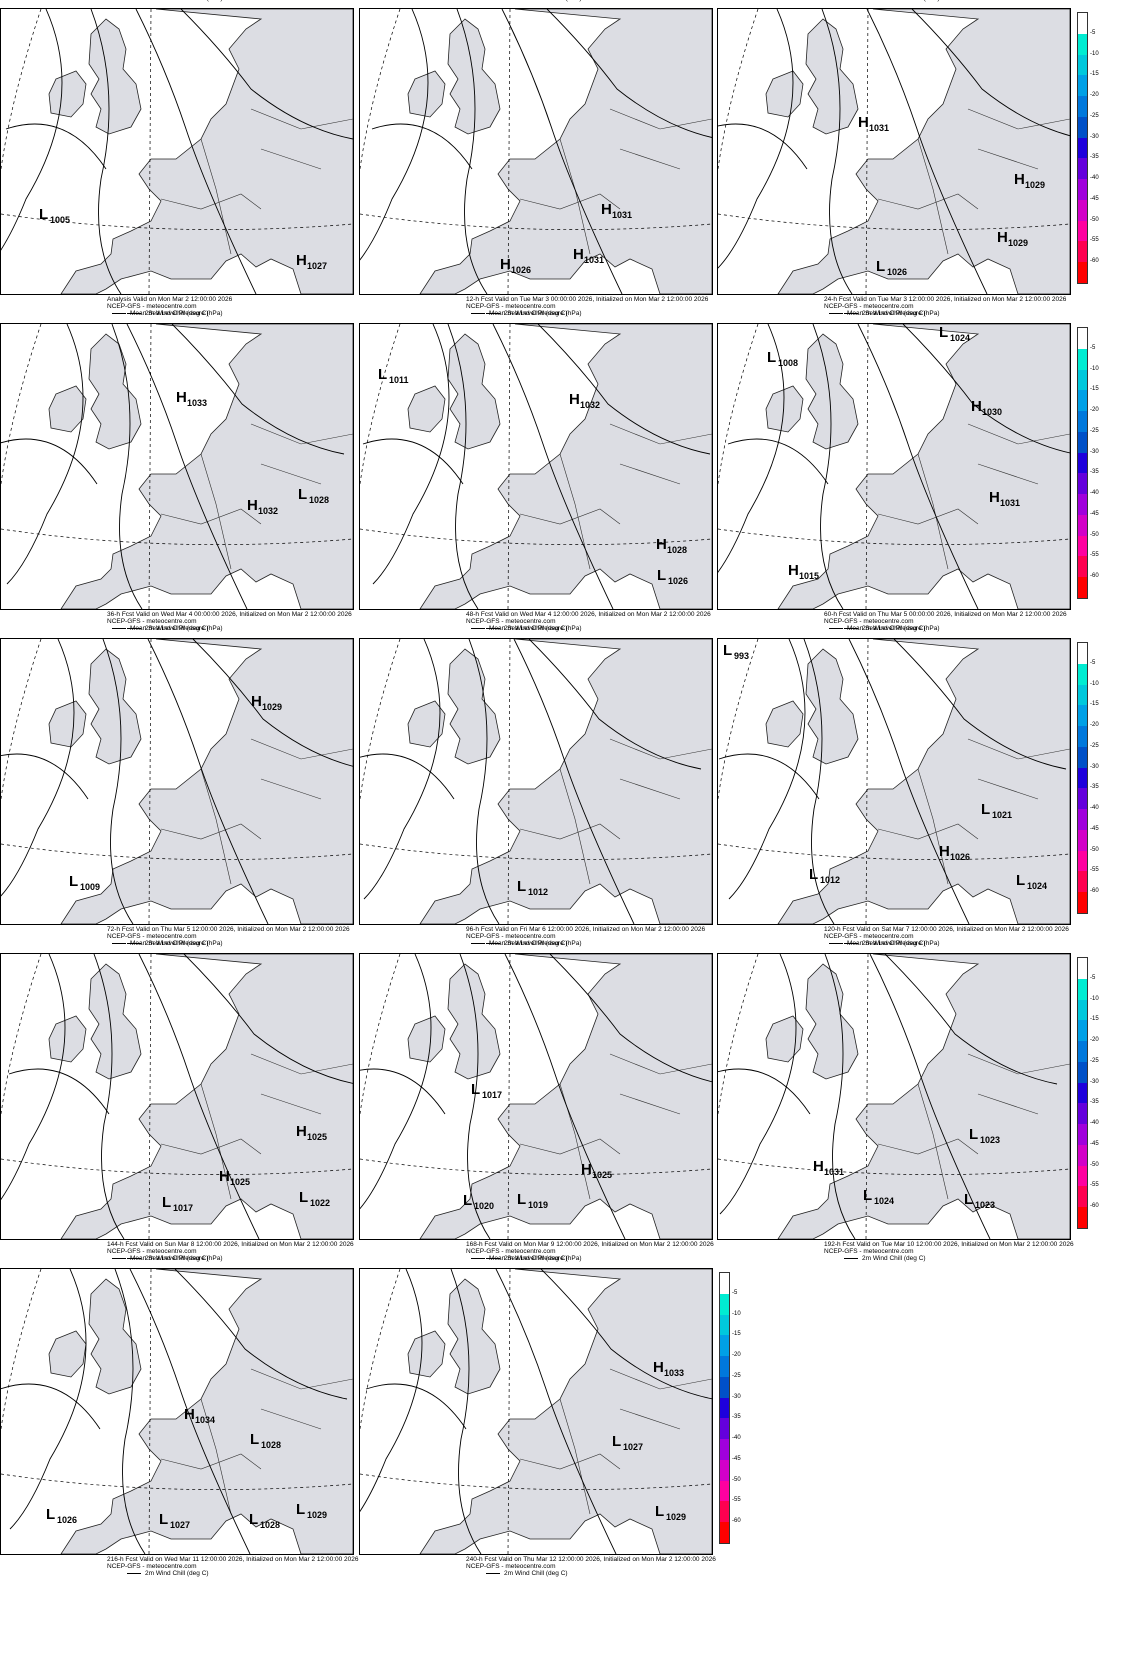  I want to click on weather-map: H 1034 L 1028 L 1026 L 1027 L 1028 L 1029, so click(177, 1411).